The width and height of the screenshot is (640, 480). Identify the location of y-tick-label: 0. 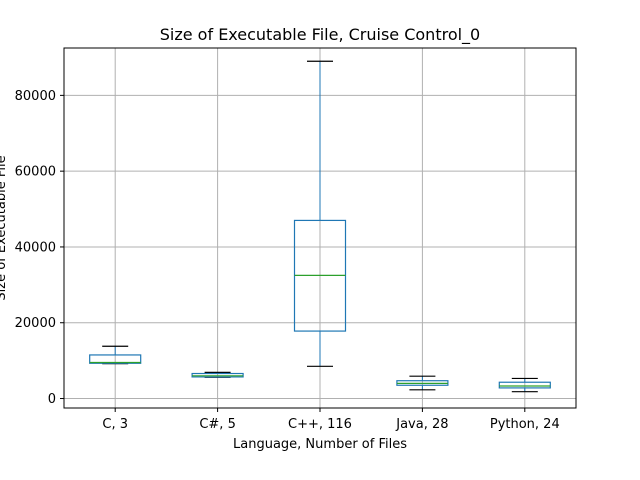
(52, 399).